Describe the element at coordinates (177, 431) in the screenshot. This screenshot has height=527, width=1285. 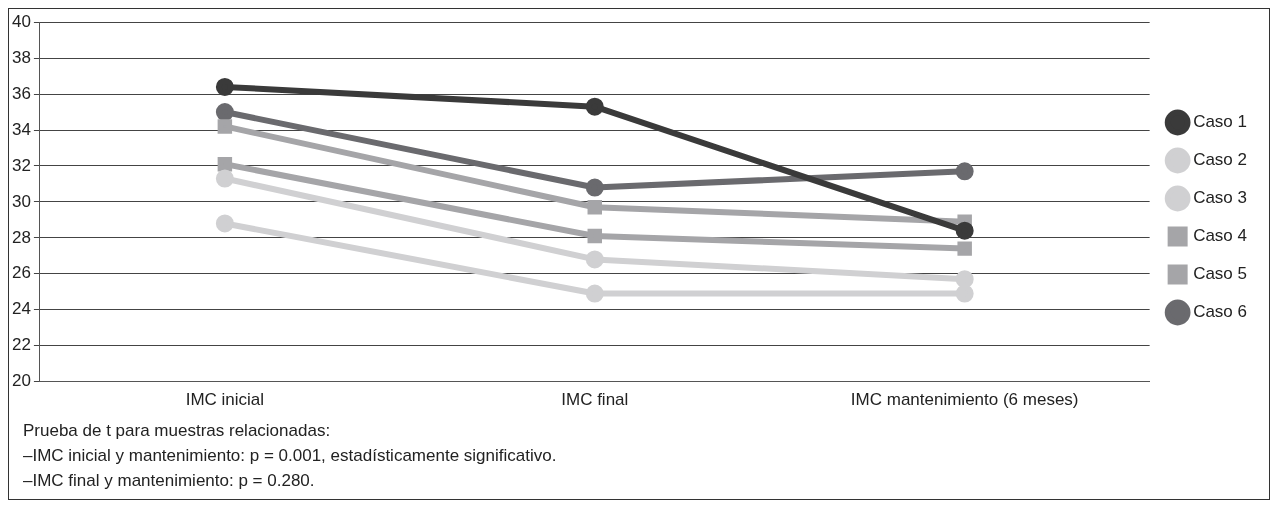
I see `text: Prueba de t para muestras relacionadas:` at that location.